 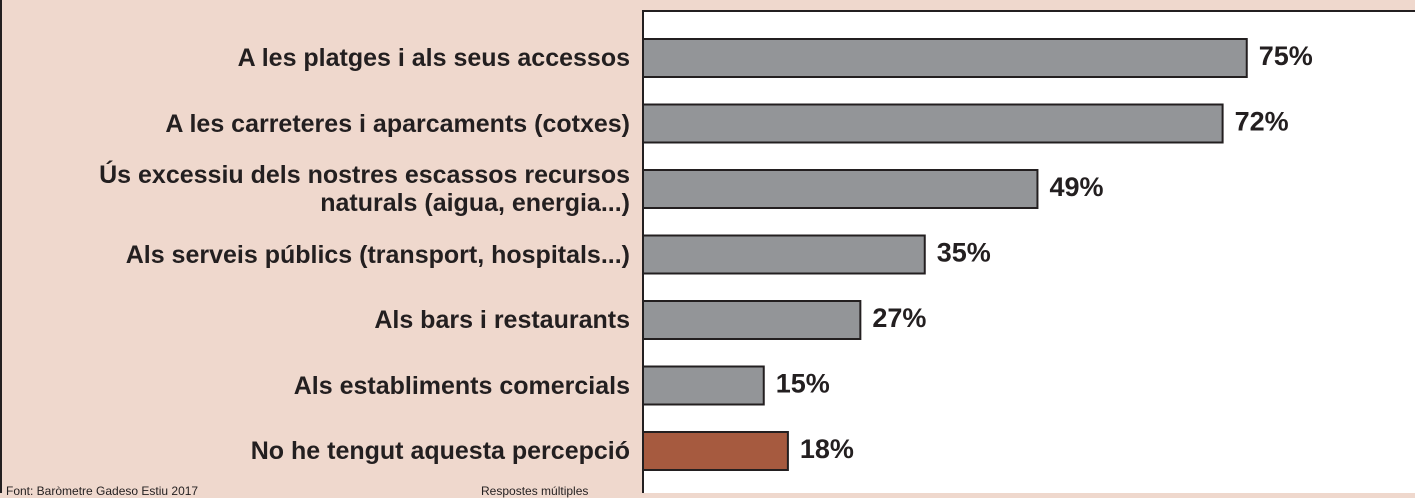 What do you see at coordinates (1286, 56) in the screenshot?
I see `value-label: 75%` at bounding box center [1286, 56].